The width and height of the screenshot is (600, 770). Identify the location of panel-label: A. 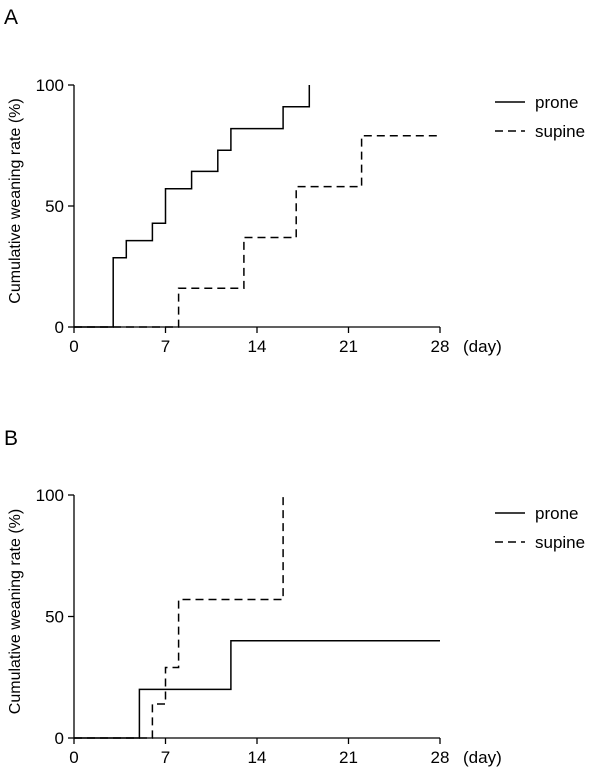
(11, 17).